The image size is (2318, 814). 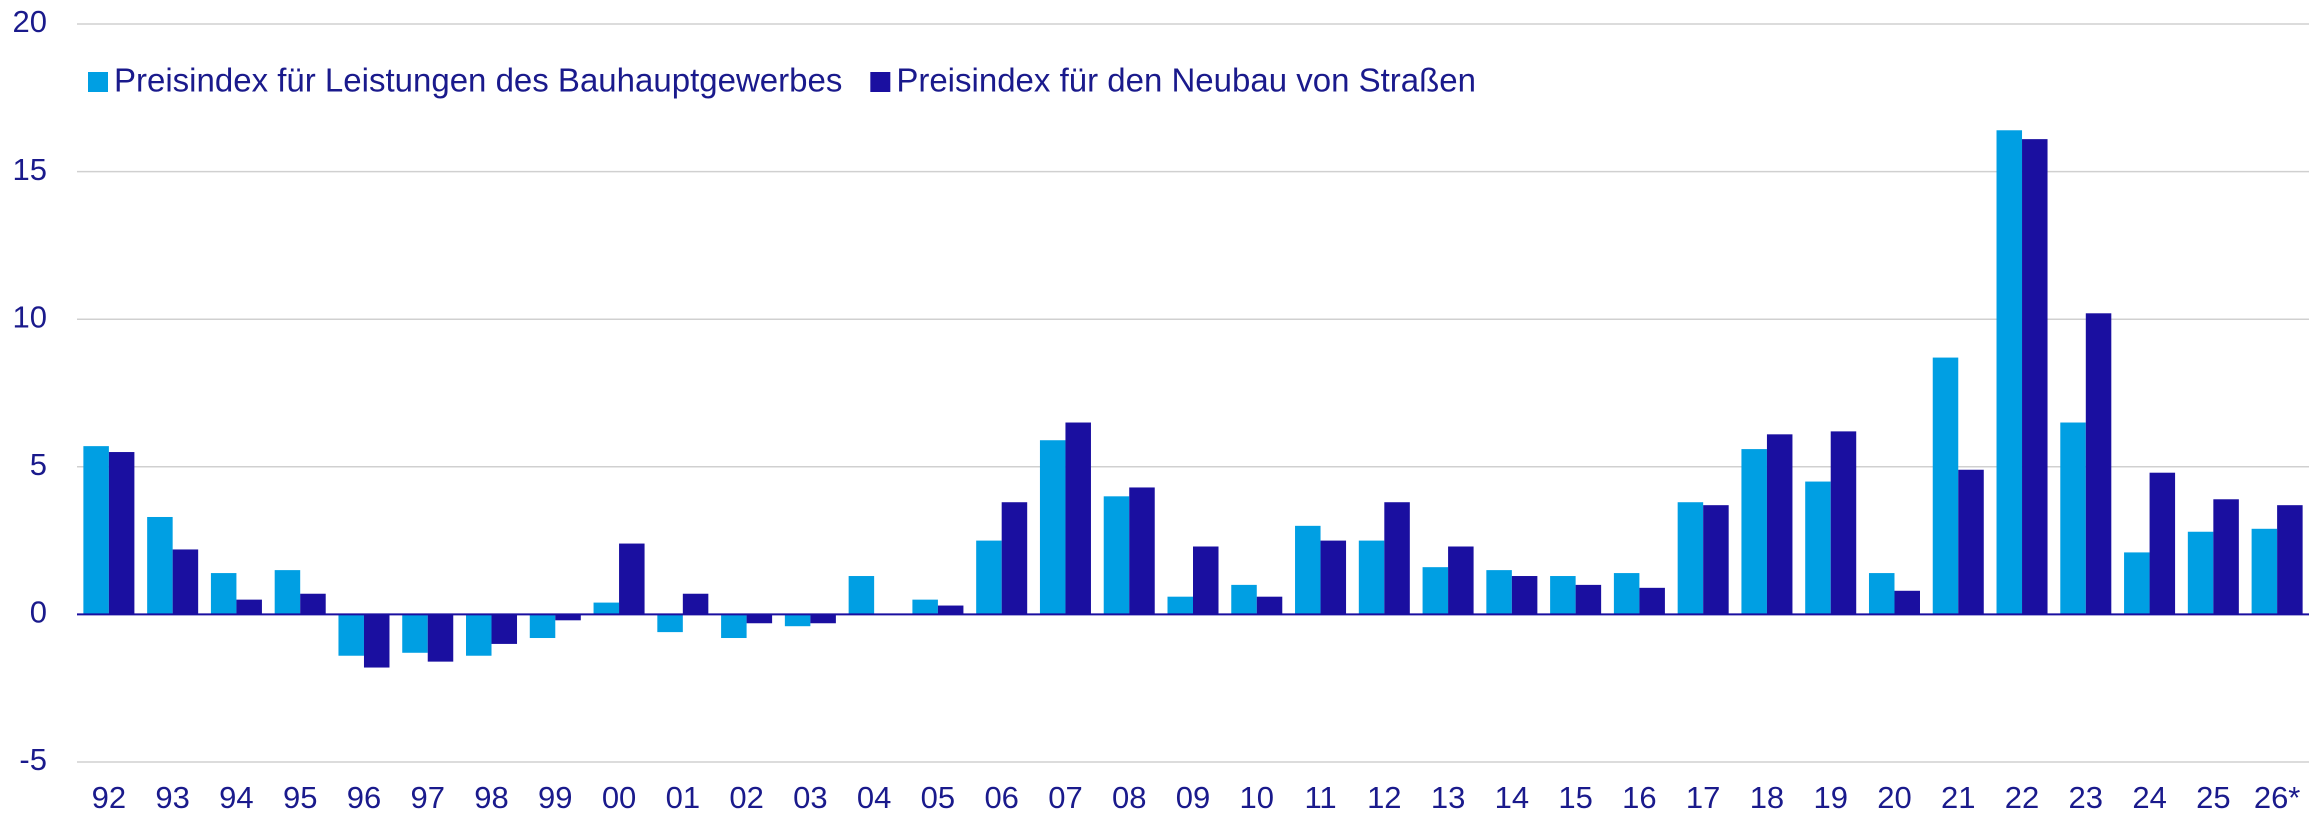 What do you see at coordinates (2277, 797) in the screenshot?
I see `x-tick-label: 26*` at bounding box center [2277, 797].